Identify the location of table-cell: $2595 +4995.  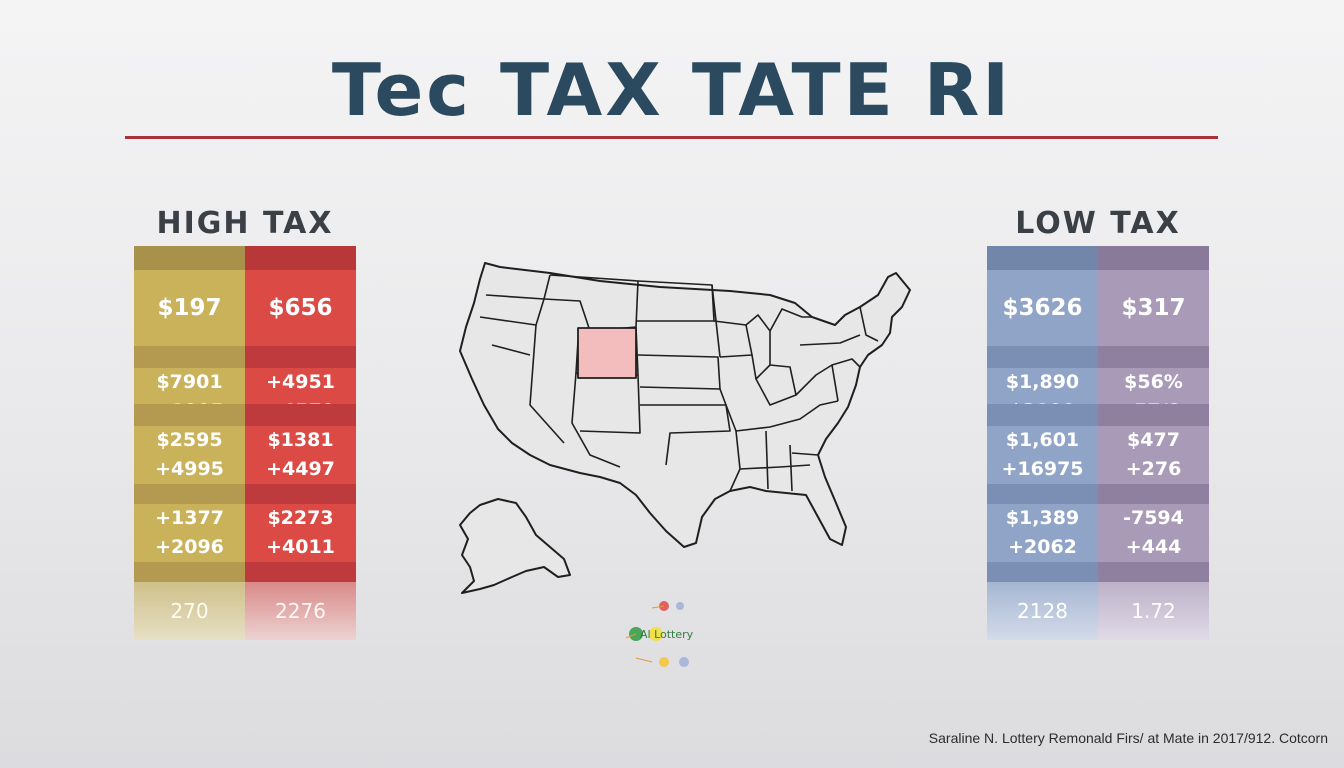
(189, 454).